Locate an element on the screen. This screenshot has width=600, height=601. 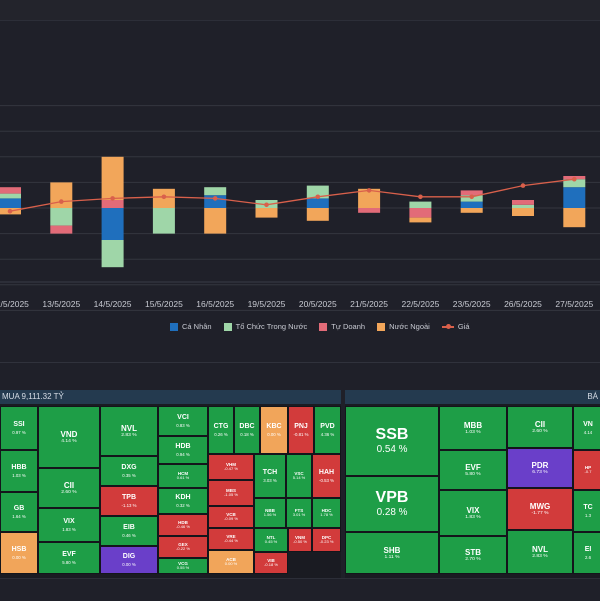
treemap-tile-vix: VIX 1.83 % is located at coordinates (473, 513).